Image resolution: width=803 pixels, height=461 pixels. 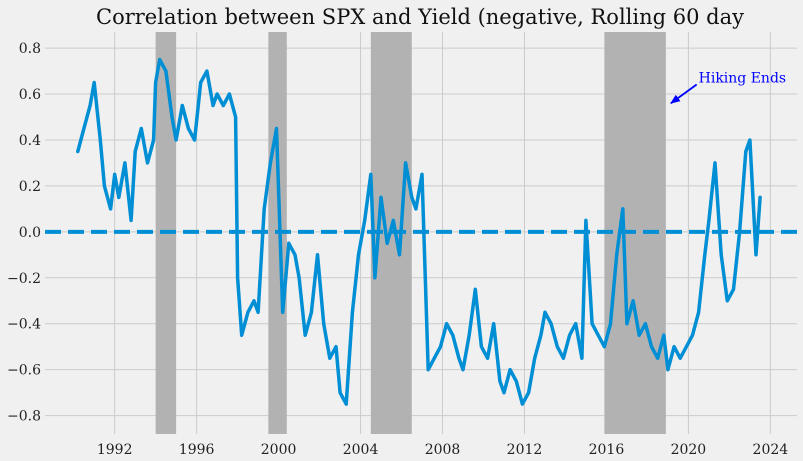 I want to click on y-tick-label: 0.2, so click(x=30, y=187).